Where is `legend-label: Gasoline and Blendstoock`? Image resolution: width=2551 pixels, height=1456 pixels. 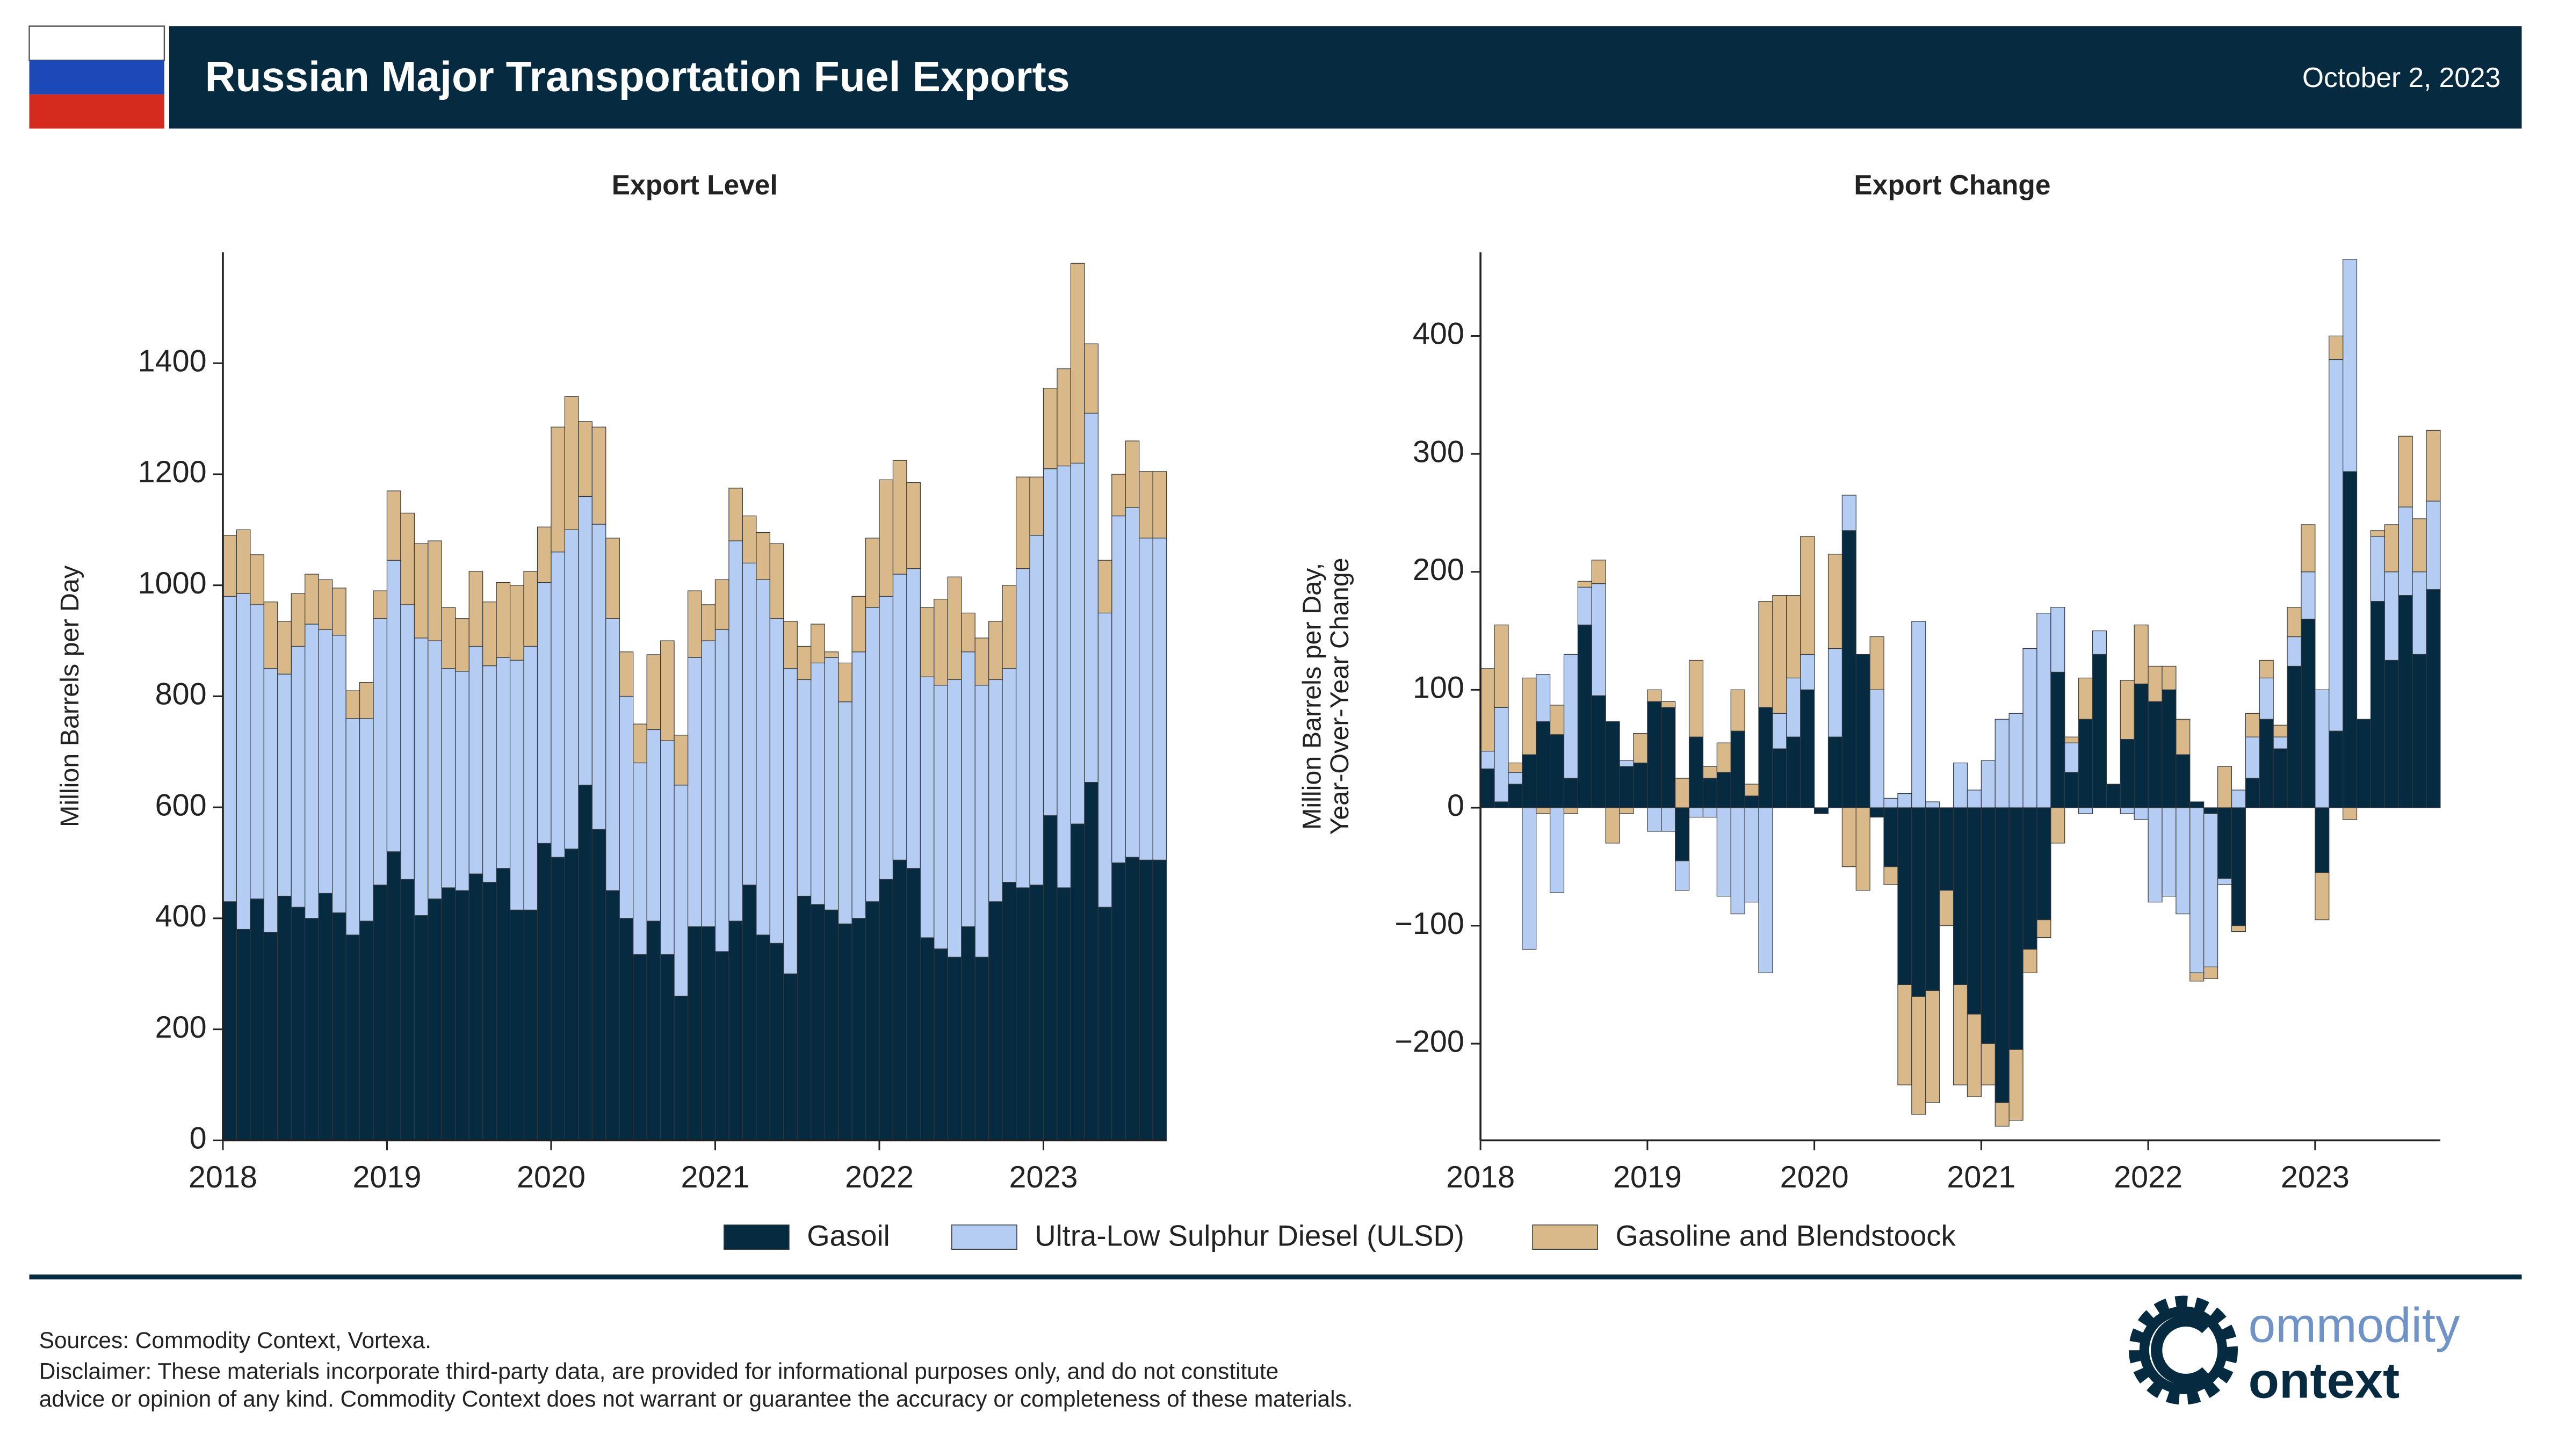 legend-label: Gasoline and Blendstoock is located at coordinates (1785, 1235).